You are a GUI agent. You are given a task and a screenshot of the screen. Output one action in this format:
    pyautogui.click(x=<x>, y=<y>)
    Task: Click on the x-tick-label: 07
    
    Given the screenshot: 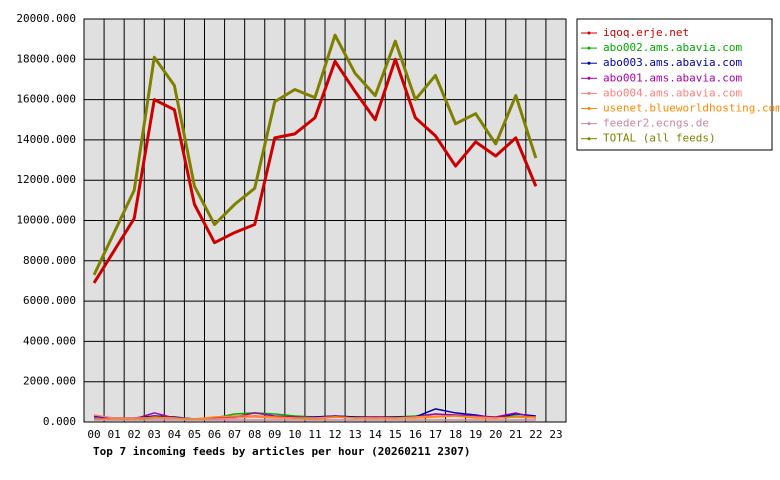 What is the action you would take?
    pyautogui.click(x=234, y=434)
    